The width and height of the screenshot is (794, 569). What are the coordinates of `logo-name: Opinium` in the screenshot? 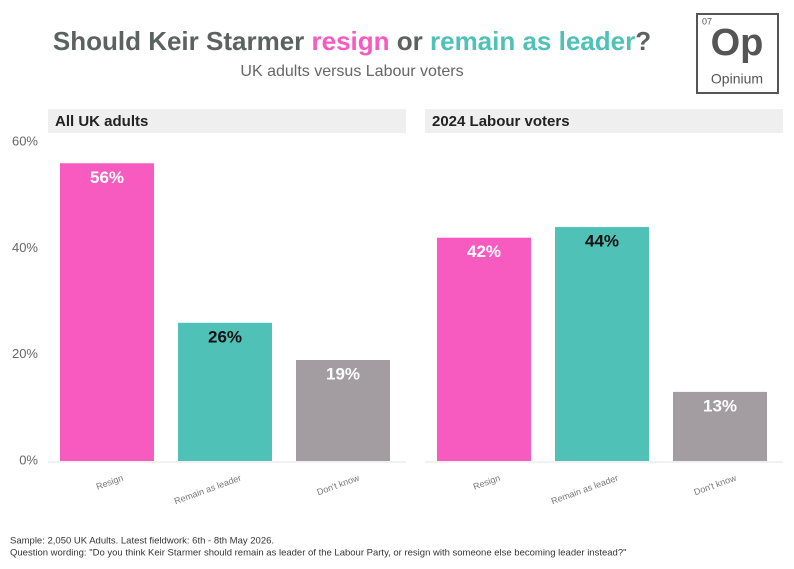 It's located at (737, 79).